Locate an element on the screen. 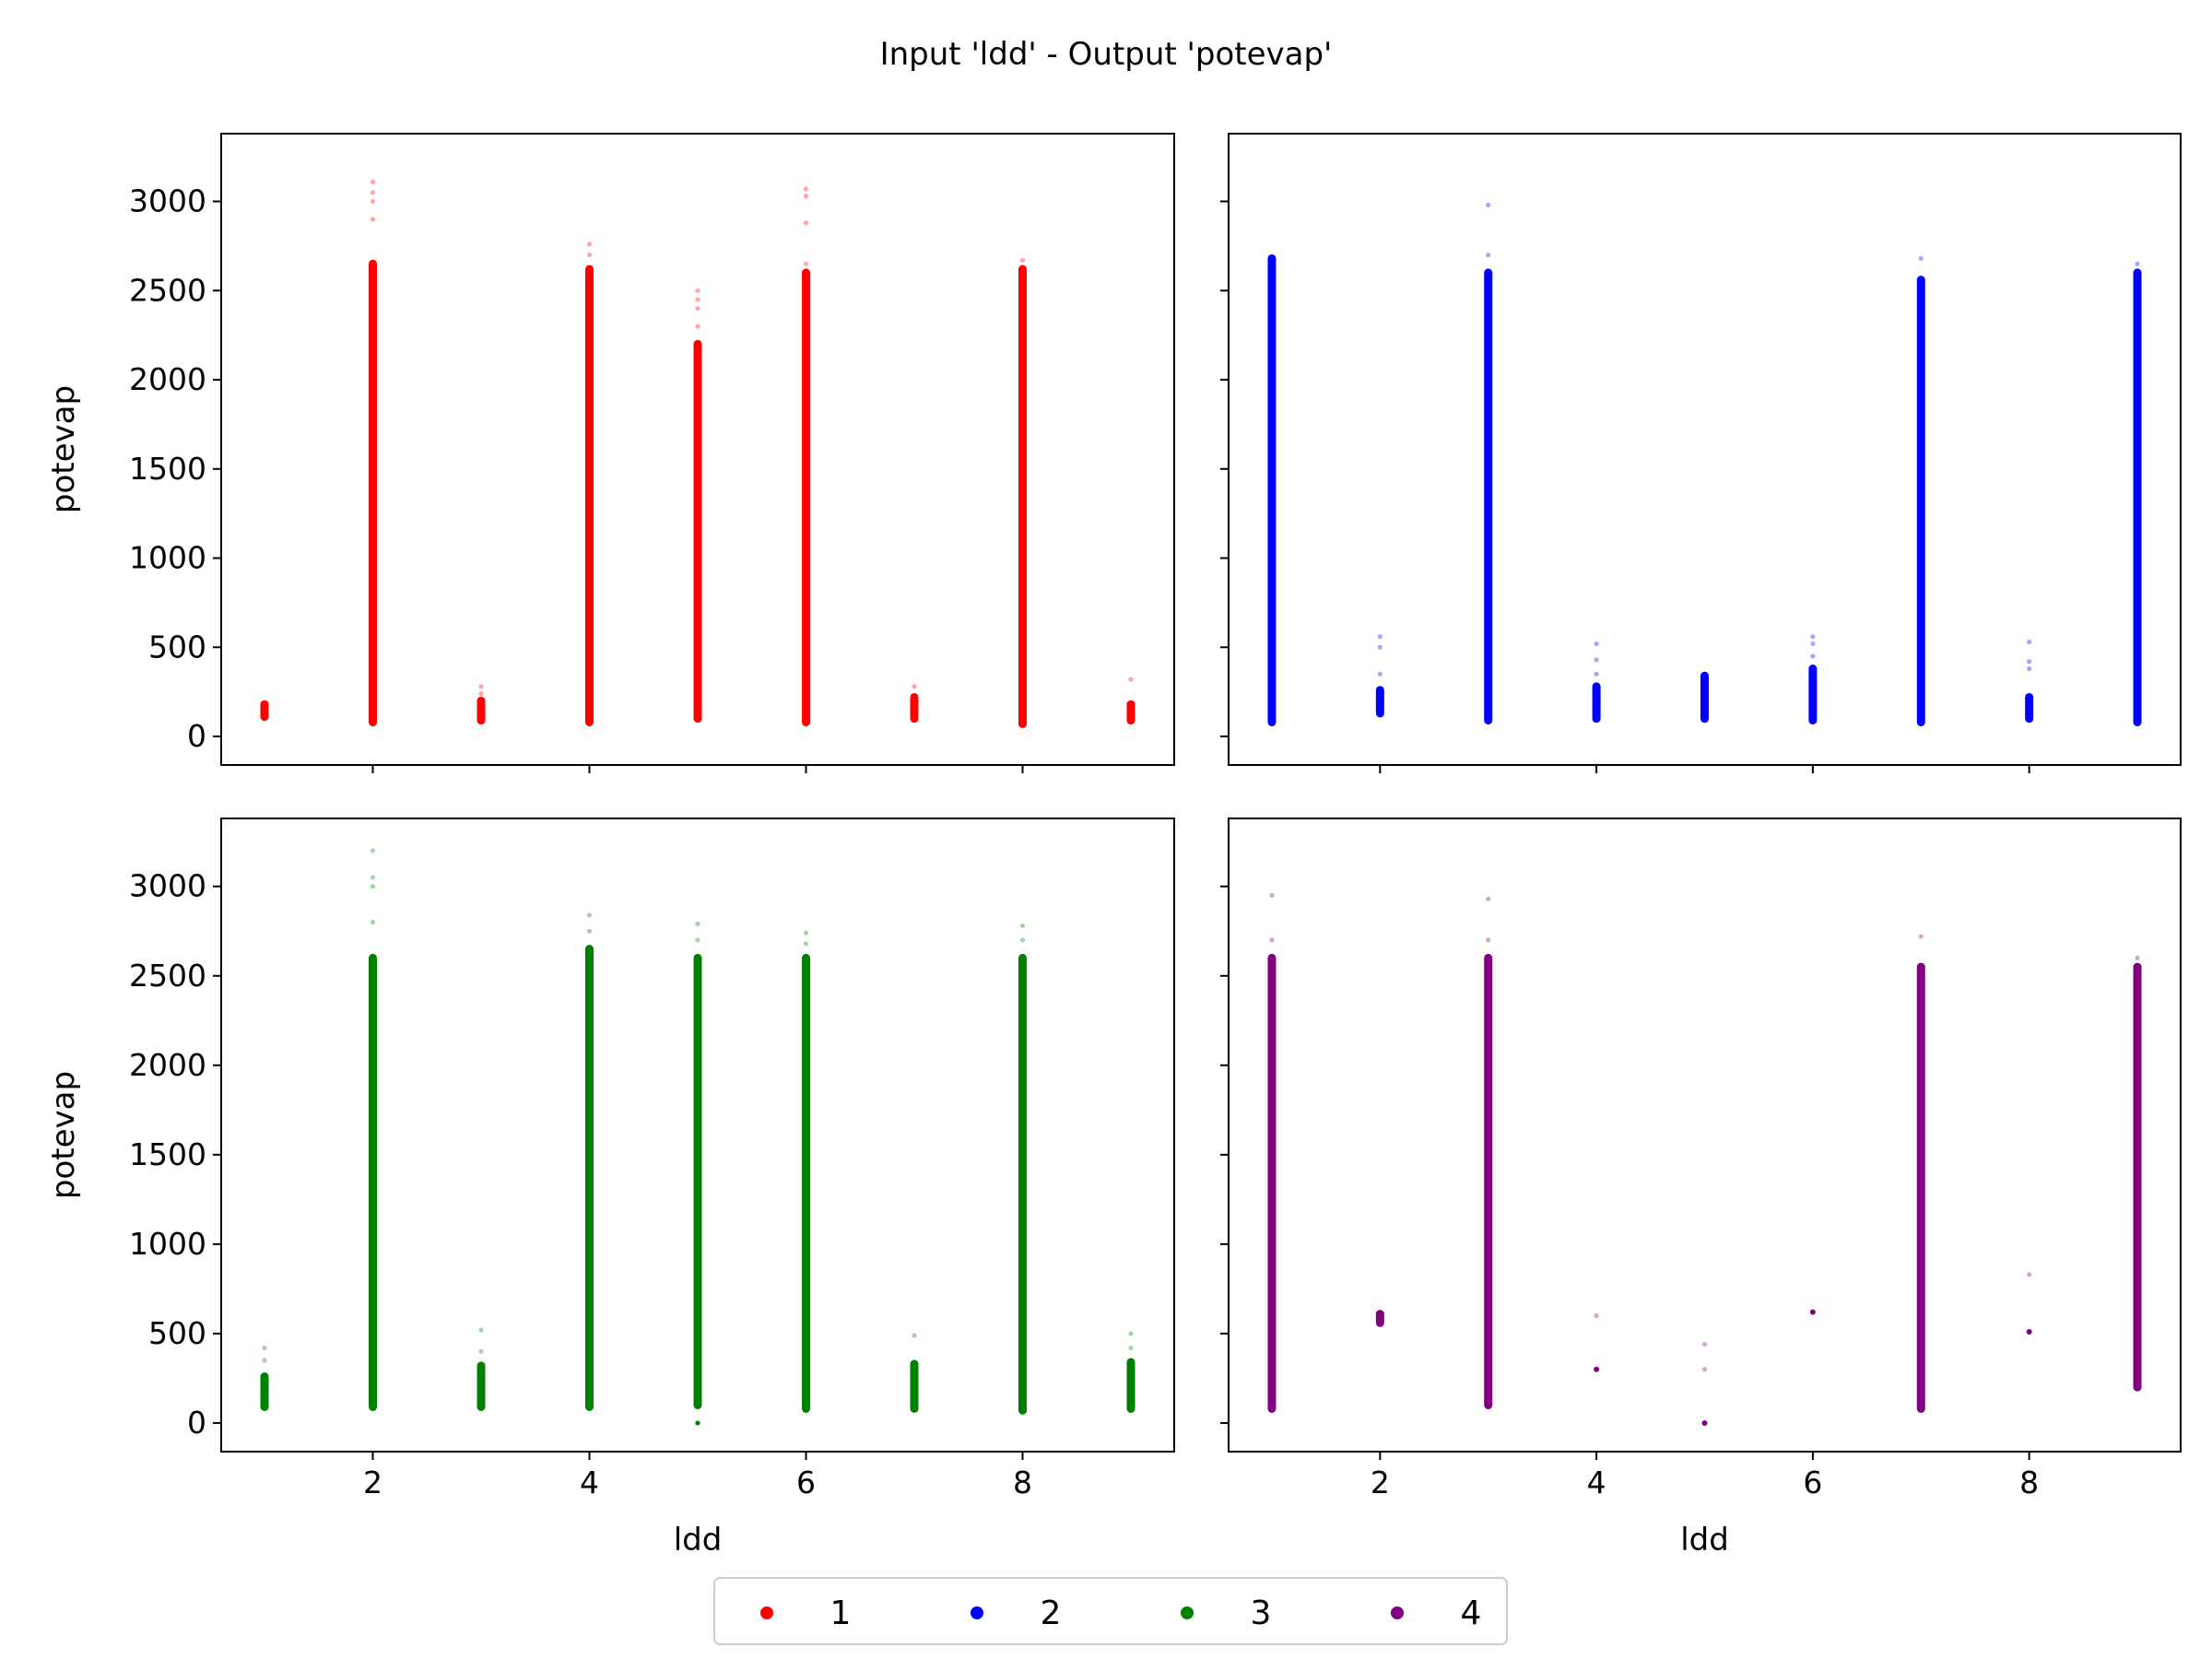 The height and width of the screenshot is (1659, 2212). legend-label: 1 is located at coordinates (841, 1613).